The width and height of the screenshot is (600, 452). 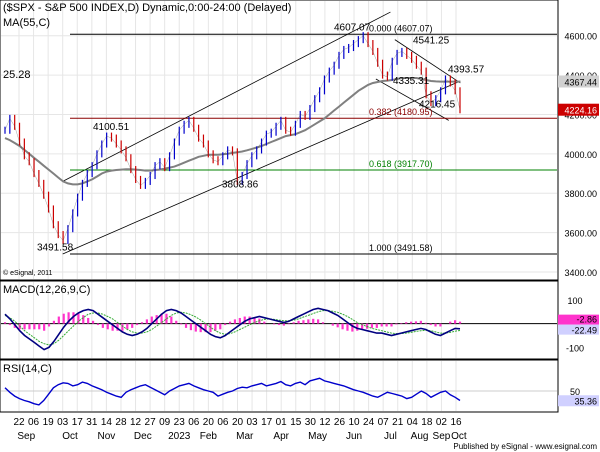 What do you see at coordinates (165, 422) in the screenshot?
I see `x-day-label-10: 09` at bounding box center [165, 422].